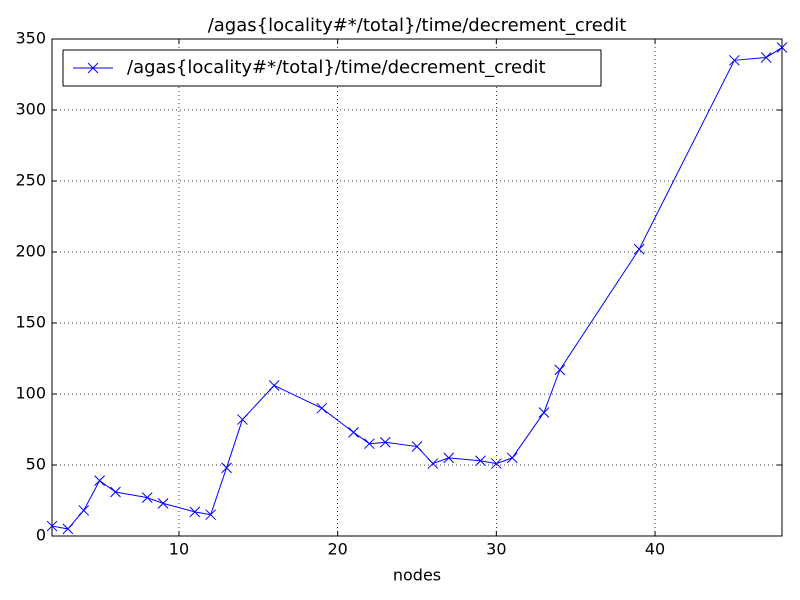  I want to click on y-tick-label: 300, so click(30, 109).